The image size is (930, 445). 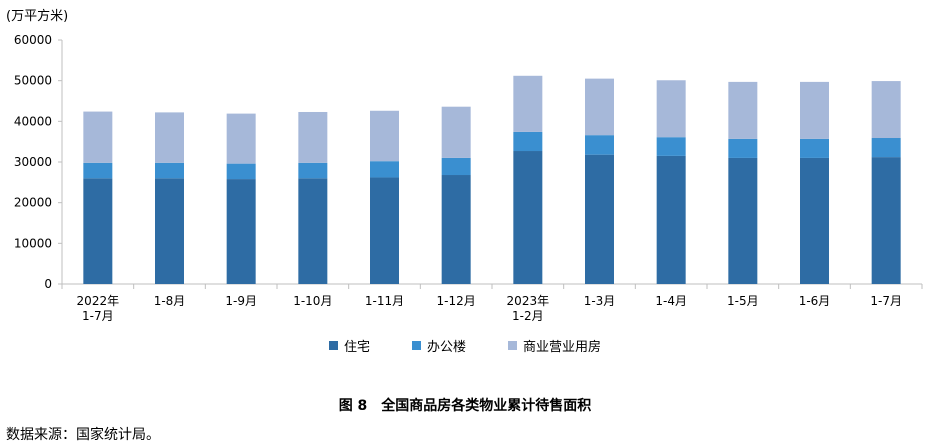 I want to click on x-tick-label: 1-12月, so click(x=456, y=301).